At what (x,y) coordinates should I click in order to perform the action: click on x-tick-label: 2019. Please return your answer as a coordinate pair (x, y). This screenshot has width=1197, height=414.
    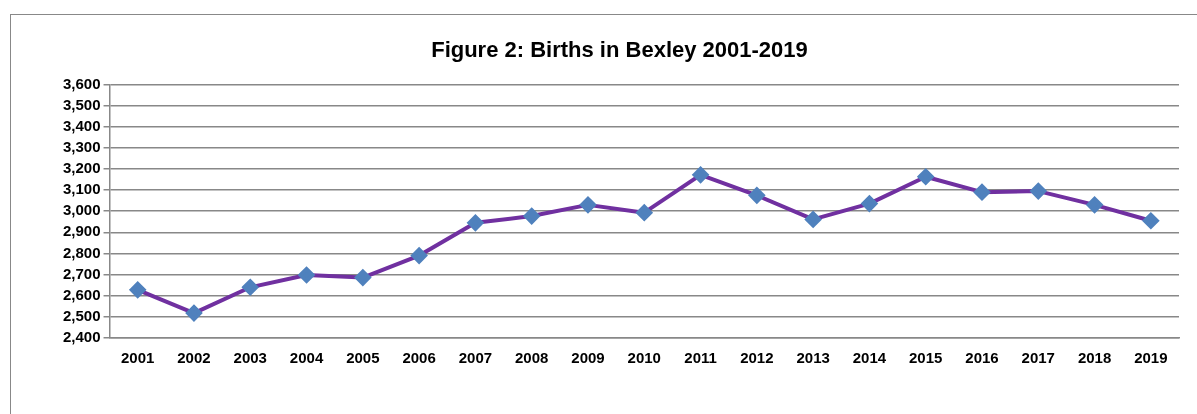
    Looking at the image, I should click on (1151, 358).